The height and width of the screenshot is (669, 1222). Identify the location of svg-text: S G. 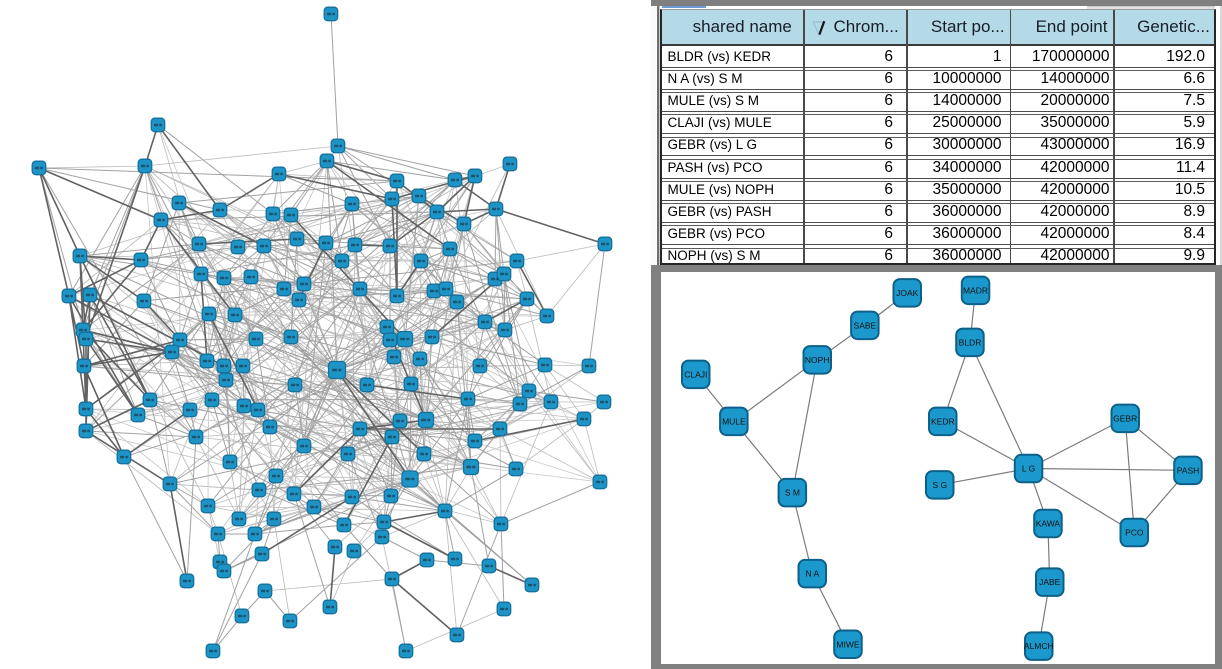
(939, 485).